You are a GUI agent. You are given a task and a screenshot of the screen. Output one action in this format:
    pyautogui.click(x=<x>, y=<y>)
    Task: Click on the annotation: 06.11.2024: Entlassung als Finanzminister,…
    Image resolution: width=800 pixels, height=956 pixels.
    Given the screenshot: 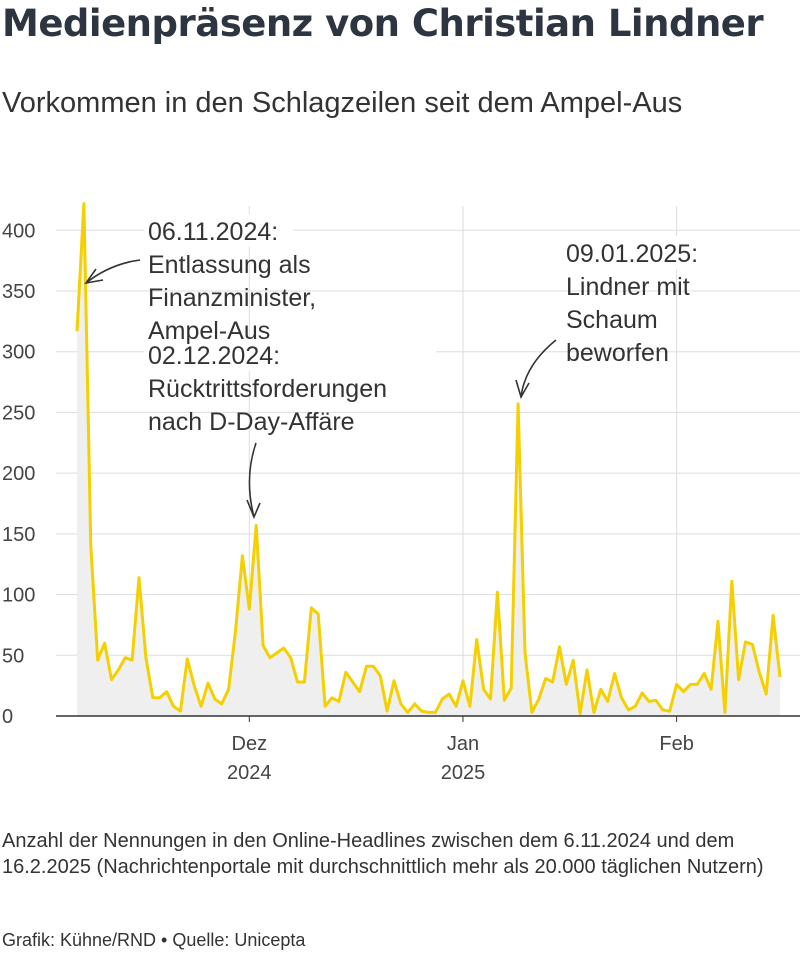 What is the action you would take?
    pyautogui.click(x=200, y=281)
    